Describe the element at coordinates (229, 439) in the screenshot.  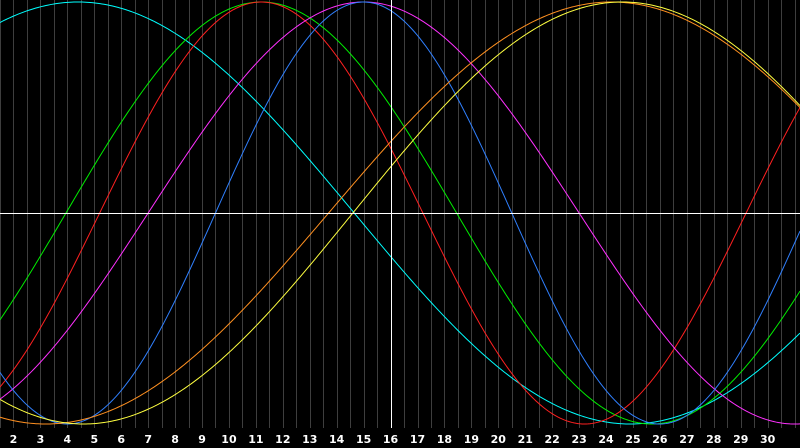
I see `x-tick-label: 10` at that location.